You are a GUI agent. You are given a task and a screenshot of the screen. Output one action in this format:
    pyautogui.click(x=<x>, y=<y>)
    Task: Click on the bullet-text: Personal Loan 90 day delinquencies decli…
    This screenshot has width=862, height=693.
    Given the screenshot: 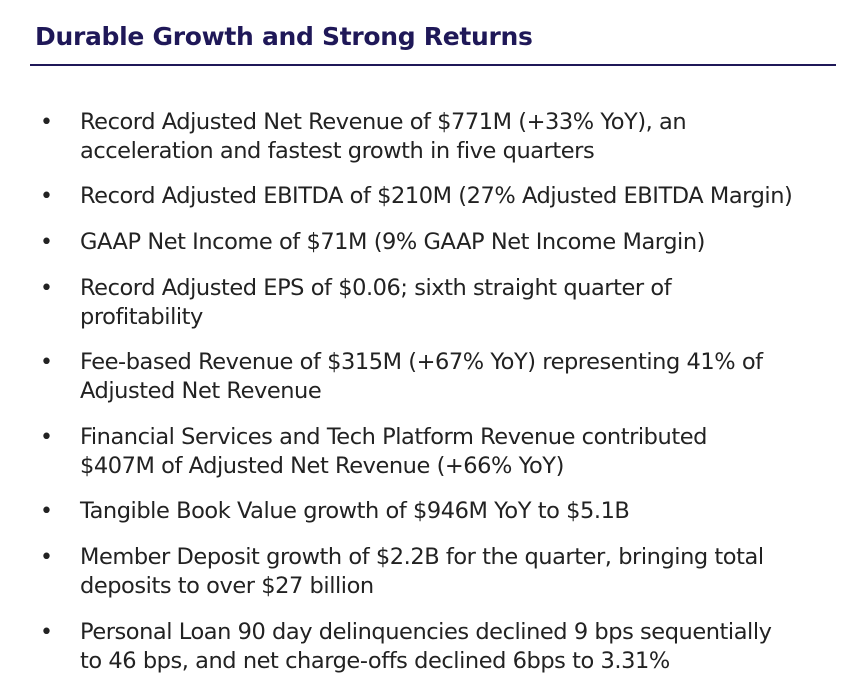 What is the action you would take?
    pyautogui.click(x=460, y=647)
    